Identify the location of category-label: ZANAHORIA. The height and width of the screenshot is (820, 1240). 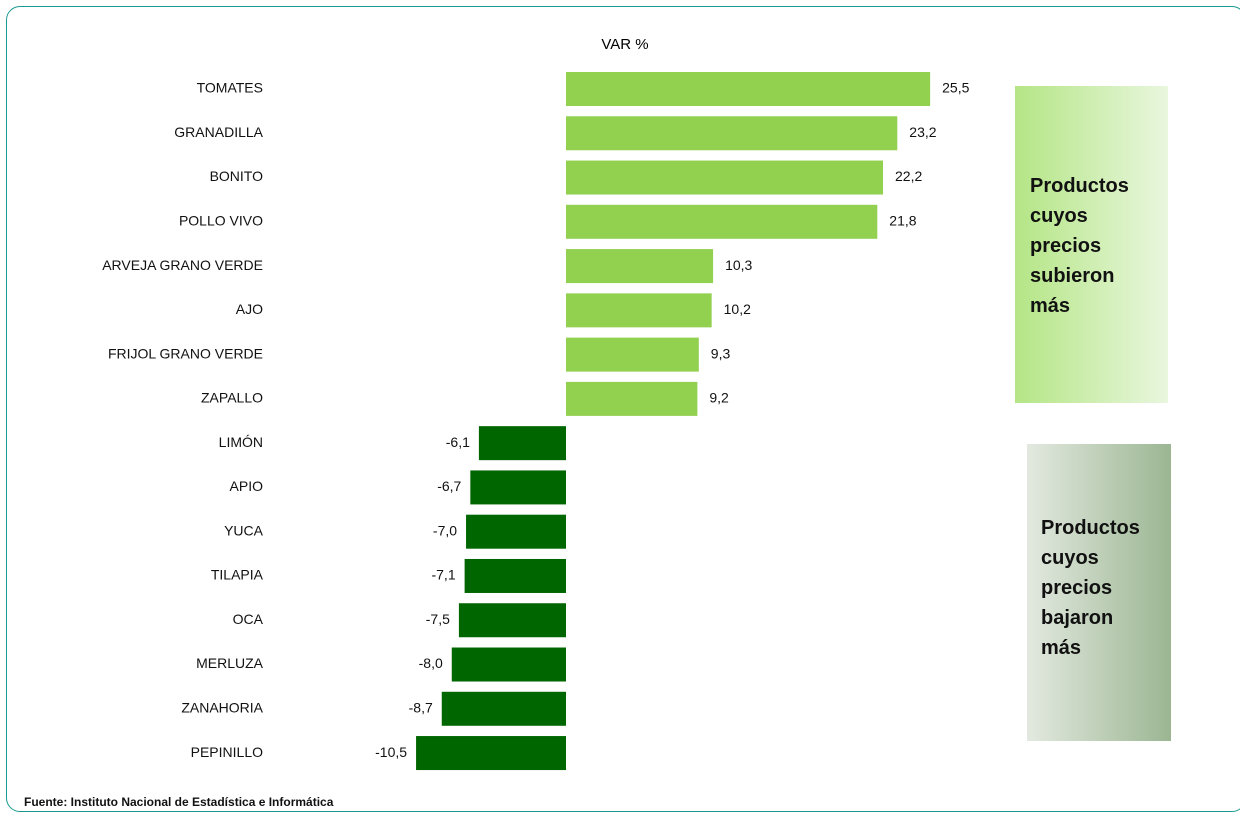
(222, 707).